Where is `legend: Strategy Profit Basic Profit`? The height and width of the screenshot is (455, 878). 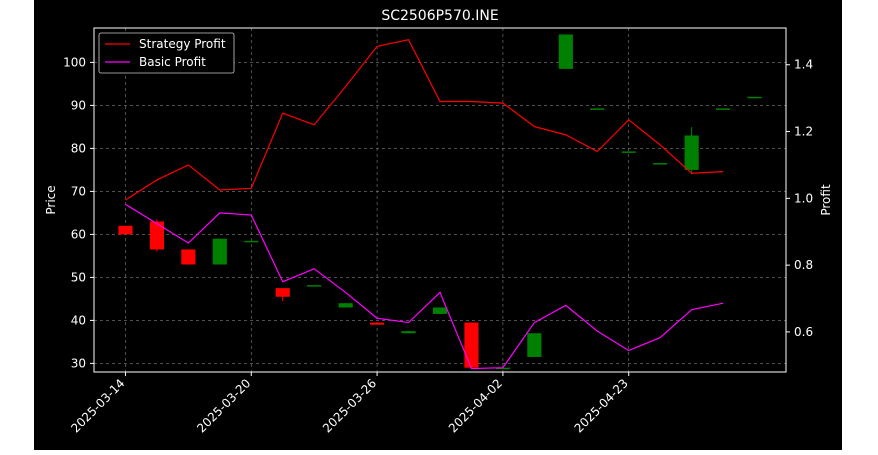 legend: Strategy Profit Basic Profit is located at coordinates (166, 53).